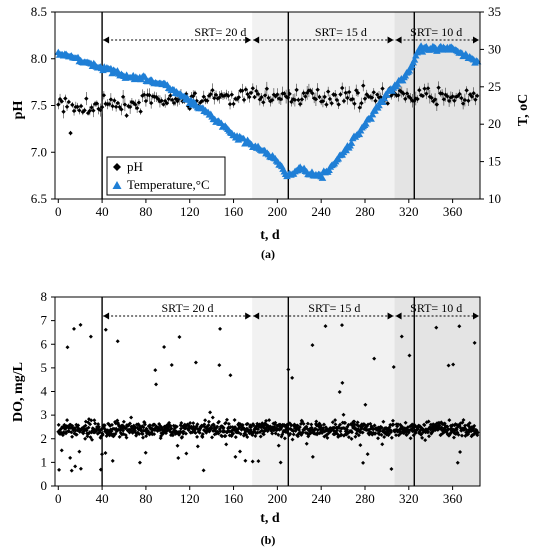  What do you see at coordinates (234, 498) in the screenshot?
I see `x-tick-label: 160` at bounding box center [234, 498].